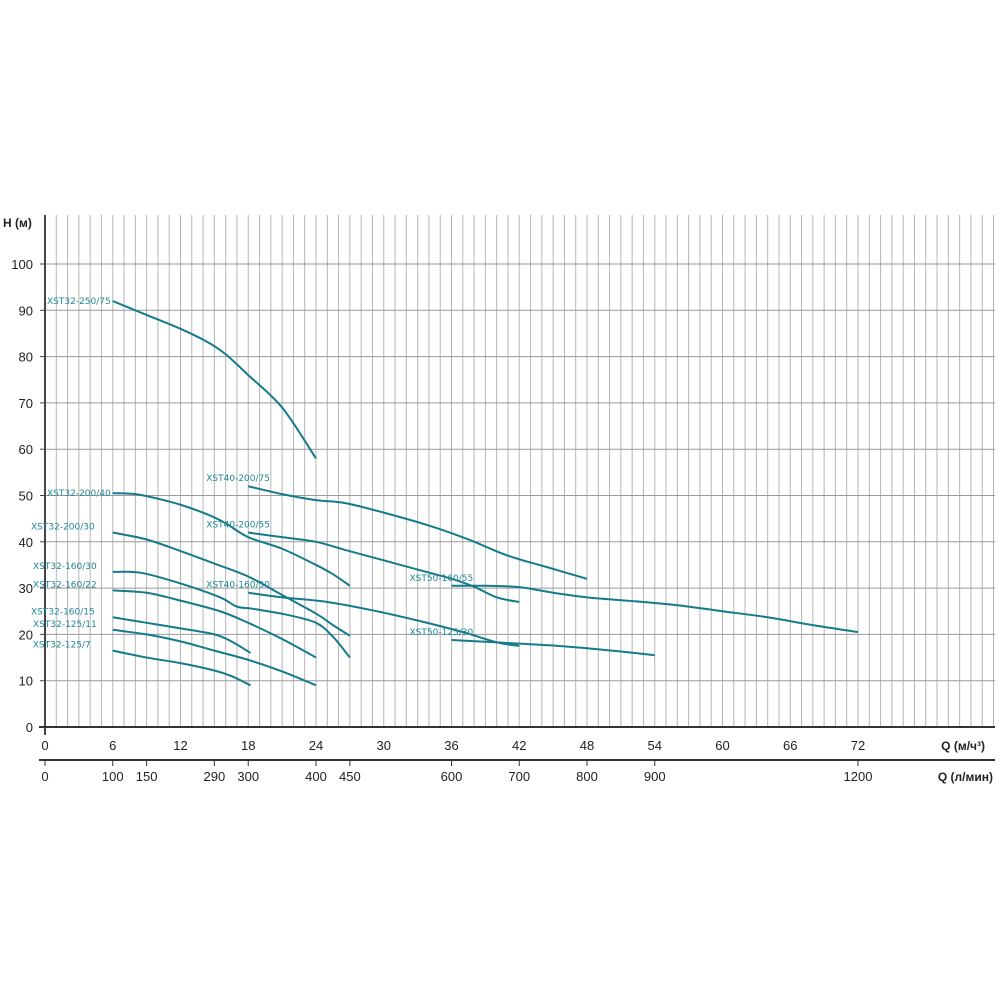 Image resolution: width=1000 pixels, height=1000 pixels. What do you see at coordinates (26, 310) in the screenshot?
I see `y-tick-label: 90` at bounding box center [26, 310].